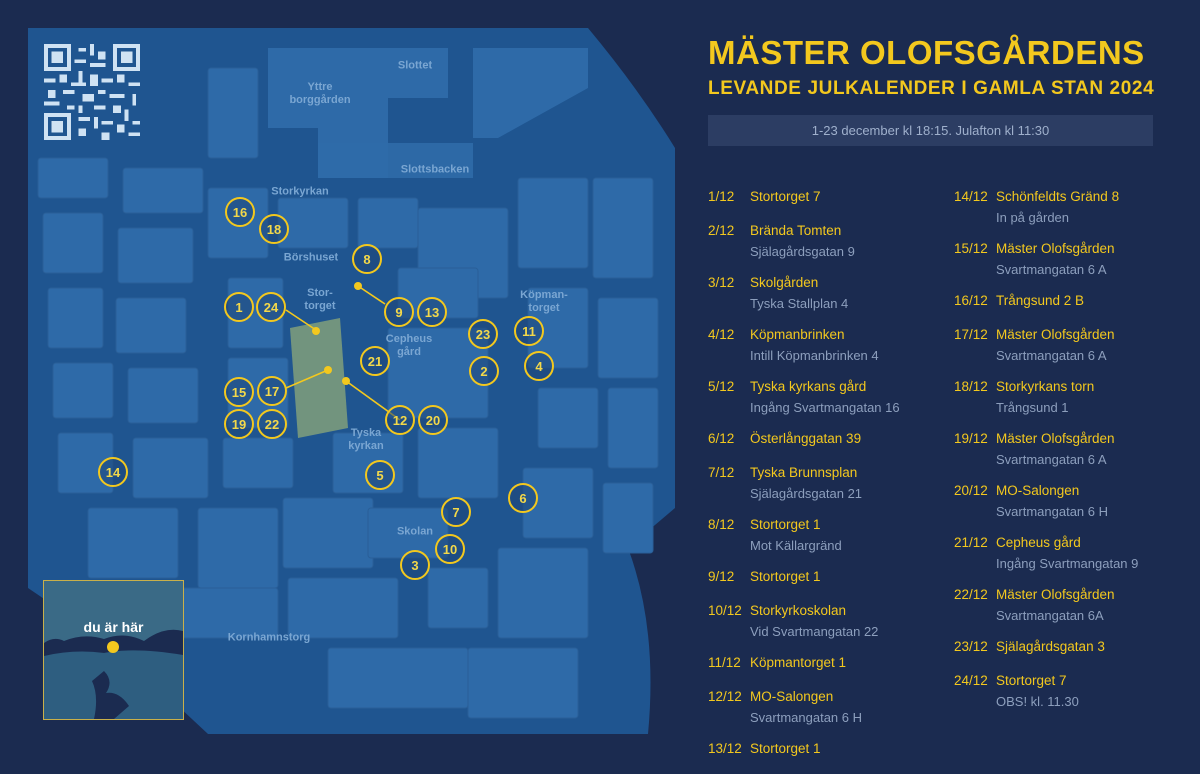 The width and height of the screenshot is (1200, 774). Describe the element at coordinates (828, 621) in the screenshot. I see `calendar-entry: 10/12 Storkyrkoskolan Vid Svartmangatan 22` at that location.